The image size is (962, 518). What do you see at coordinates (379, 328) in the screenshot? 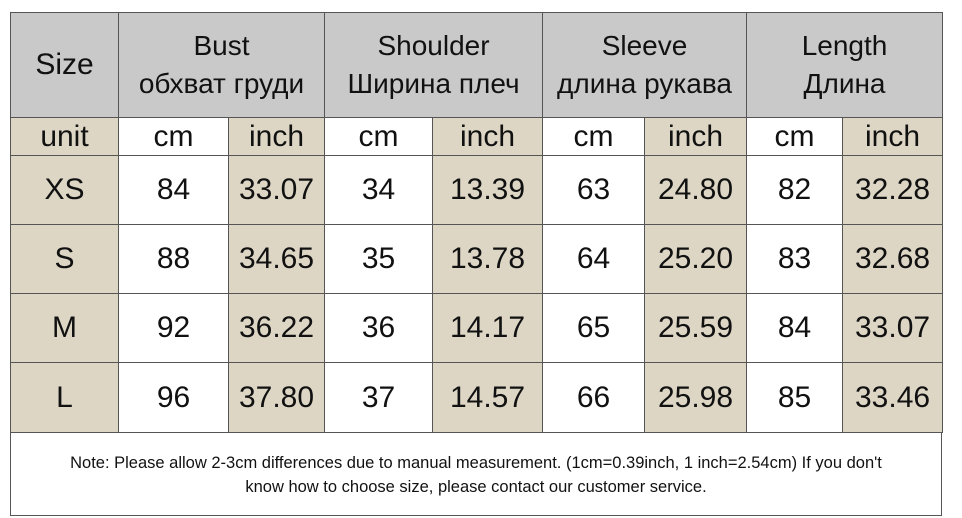
I see `value-cell: 36` at bounding box center [379, 328].